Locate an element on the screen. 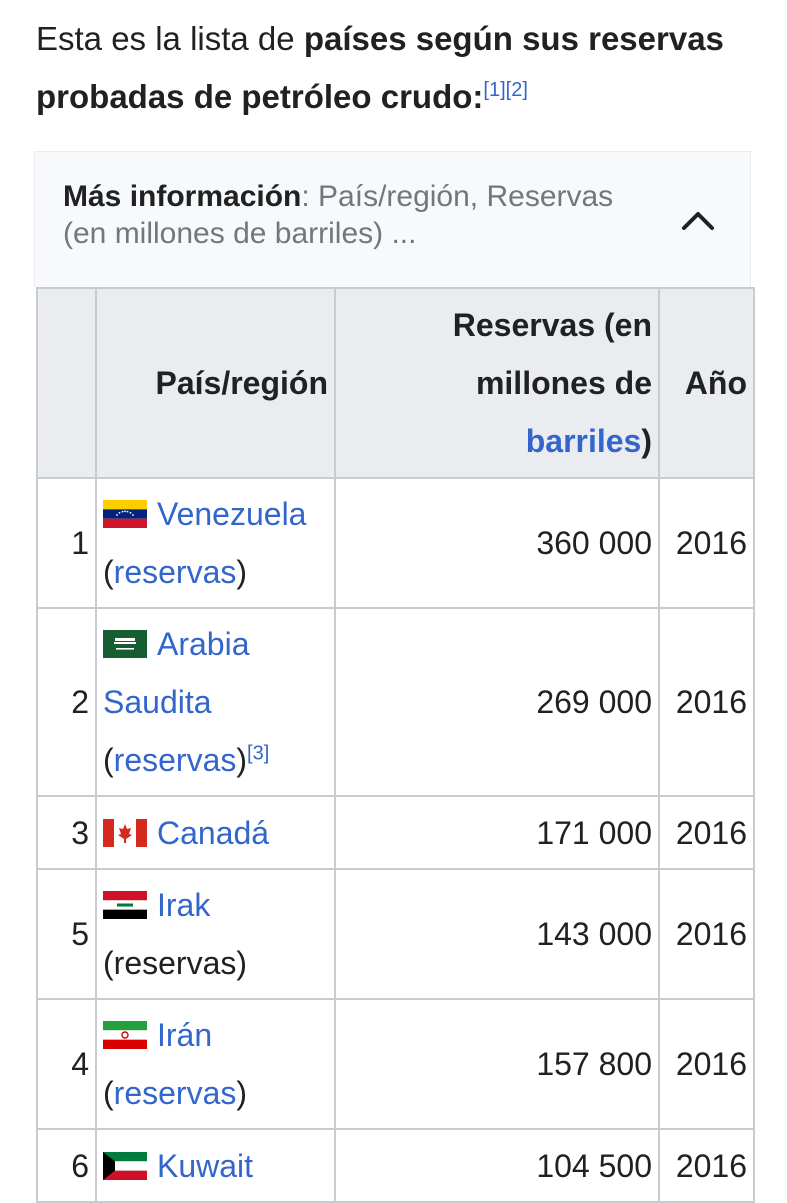  table-row: 1 Venezuela (reservas) 360 000 2016 is located at coordinates (395, 543).